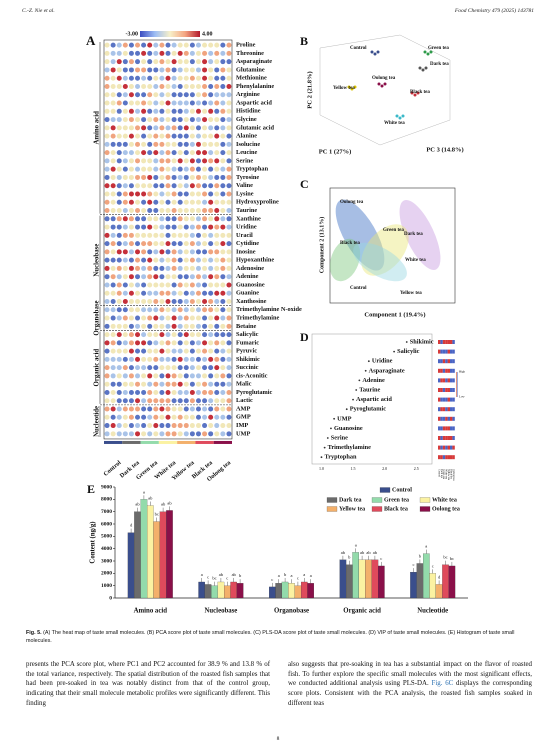 The image size is (556, 748). Describe the element at coordinates (242, 425) in the screenshot. I see `row-label: IMP` at that location.